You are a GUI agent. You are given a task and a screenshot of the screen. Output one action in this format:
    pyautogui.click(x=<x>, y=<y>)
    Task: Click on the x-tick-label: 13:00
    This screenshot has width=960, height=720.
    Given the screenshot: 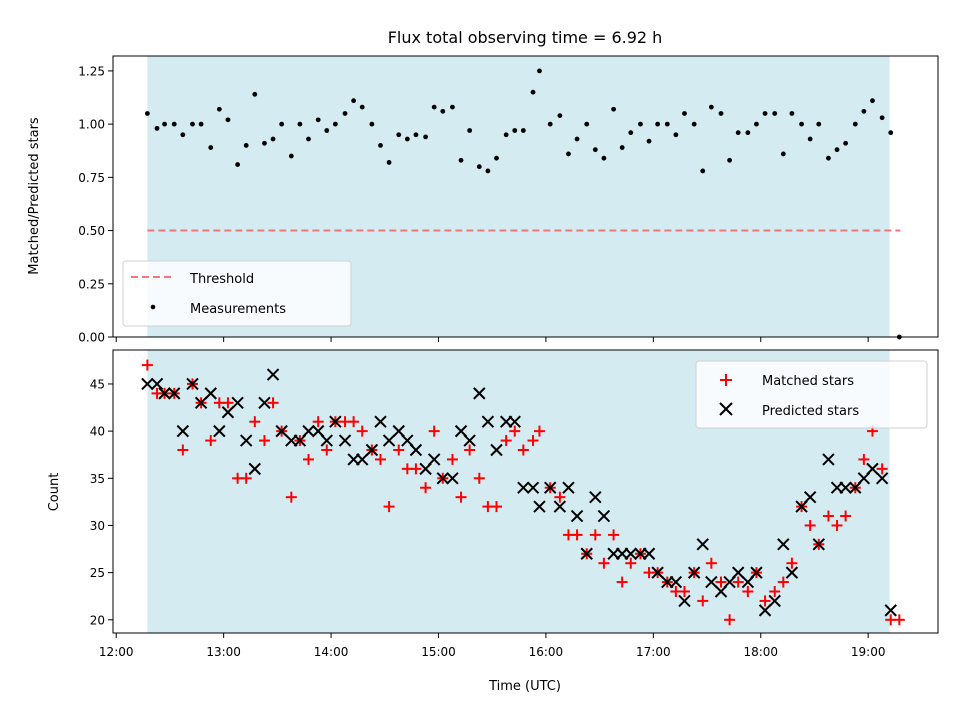 What is the action you would take?
    pyautogui.click(x=223, y=652)
    